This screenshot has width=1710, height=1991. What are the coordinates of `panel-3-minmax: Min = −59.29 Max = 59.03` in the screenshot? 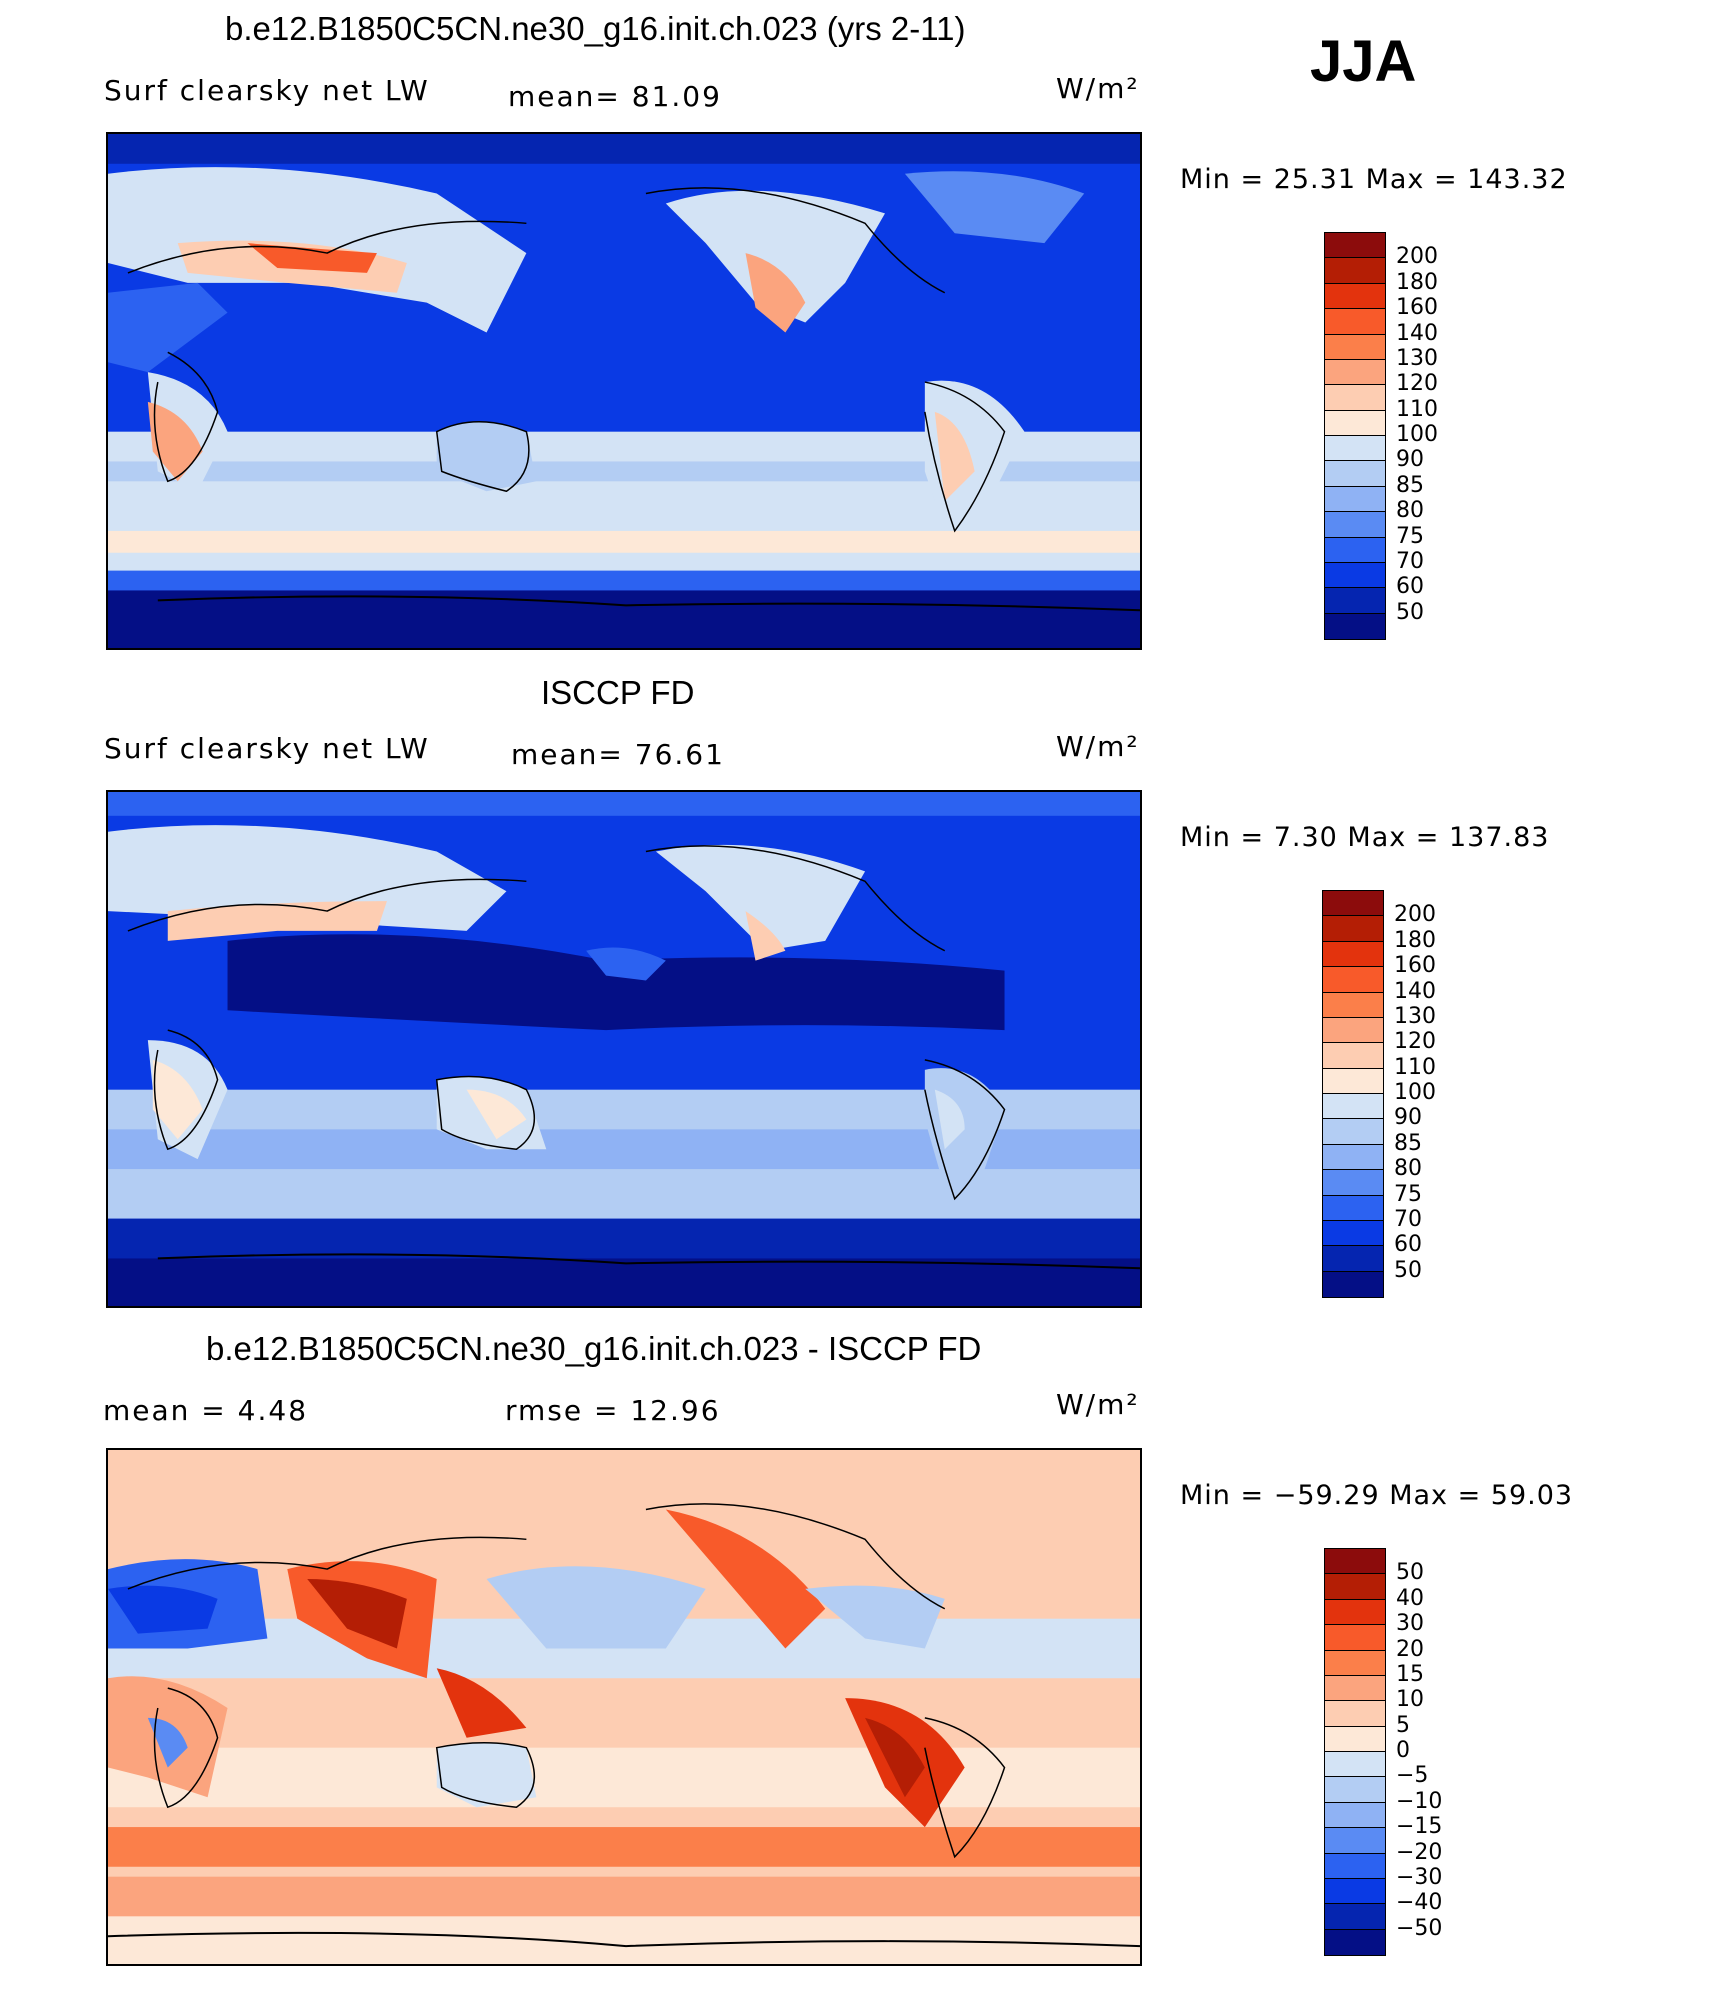 It's located at (1377, 1495).